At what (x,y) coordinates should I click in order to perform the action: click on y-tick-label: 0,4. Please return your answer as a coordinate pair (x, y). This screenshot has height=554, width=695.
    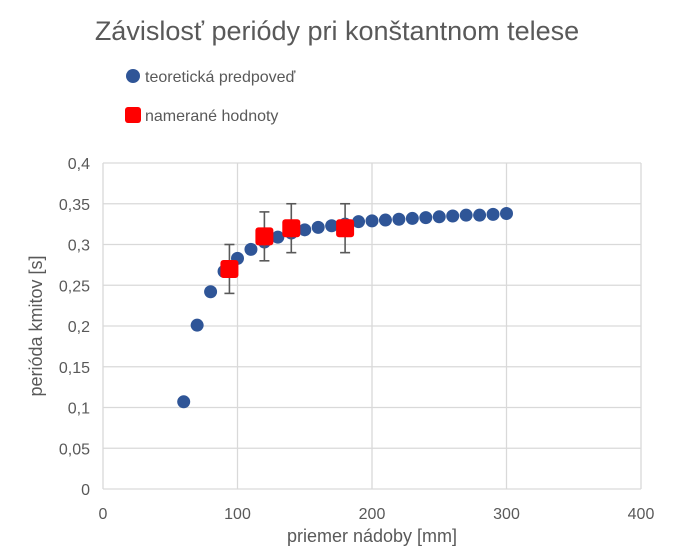
    Looking at the image, I should click on (79, 164).